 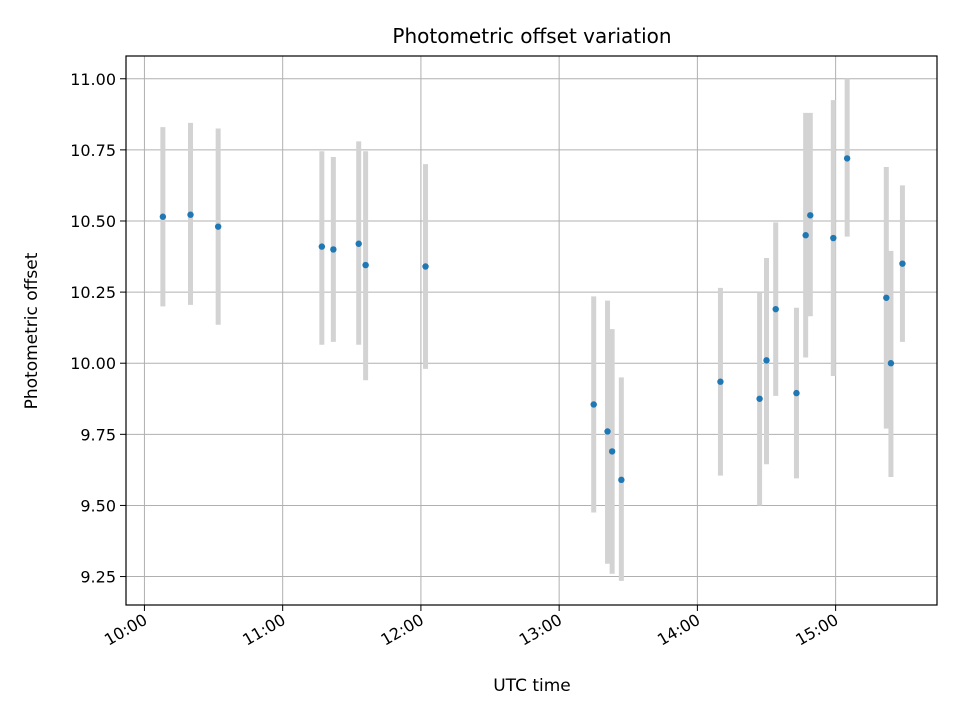 What do you see at coordinates (93, 79) in the screenshot?
I see `y-tick-label: 11.00` at bounding box center [93, 79].